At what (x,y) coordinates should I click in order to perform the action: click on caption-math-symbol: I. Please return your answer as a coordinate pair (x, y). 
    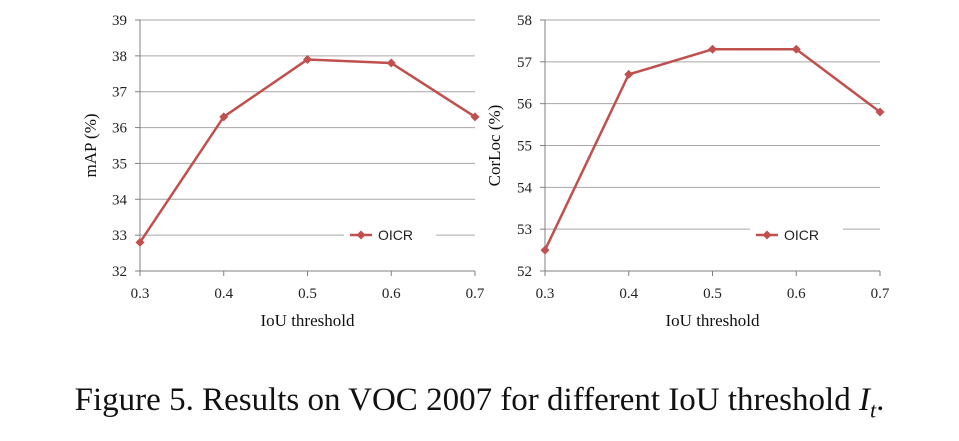
    Looking at the image, I should click on (864, 400).